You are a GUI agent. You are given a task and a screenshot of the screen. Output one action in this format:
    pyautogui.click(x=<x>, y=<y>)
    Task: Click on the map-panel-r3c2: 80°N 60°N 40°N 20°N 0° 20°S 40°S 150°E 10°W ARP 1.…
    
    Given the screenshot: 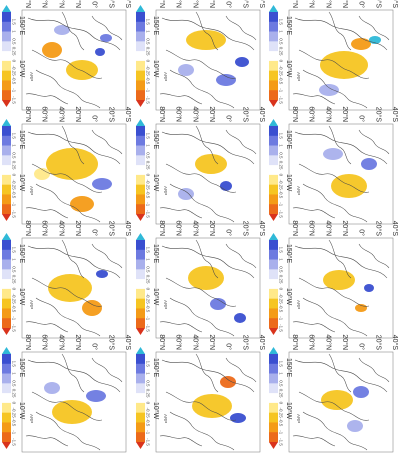 What is the action you would take?
    pyautogui.click(x=67, y=393)
    